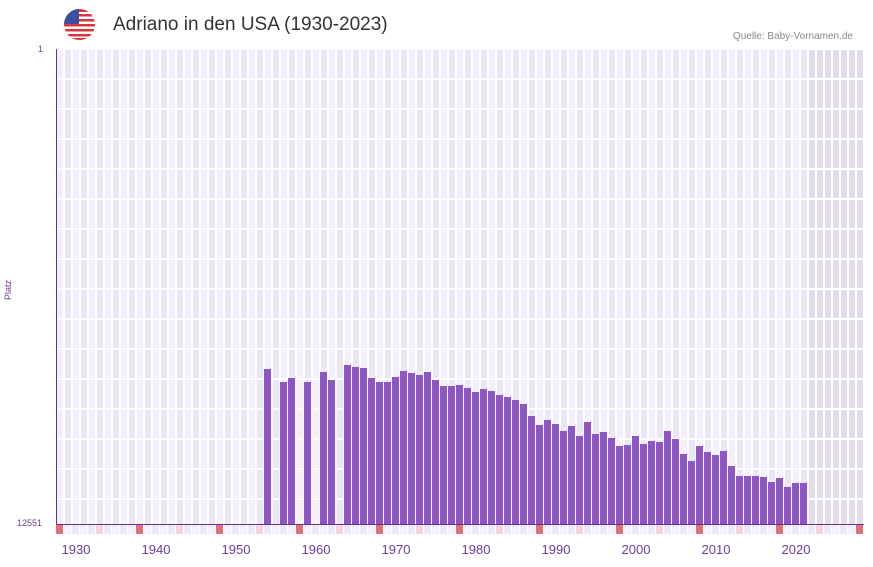 This screenshot has height=567, width=873. I want to click on bar-1983, so click(499, 459).